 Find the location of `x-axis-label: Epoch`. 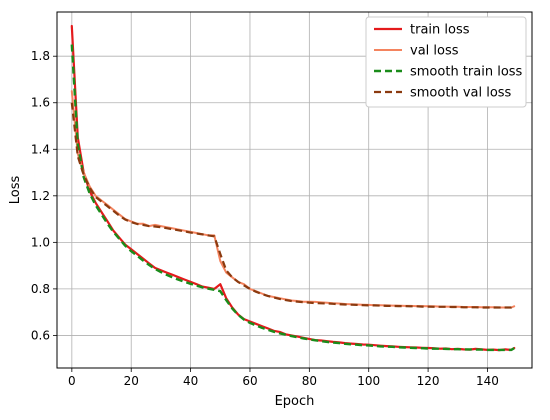

x-axis-label: Epoch is located at coordinates (295, 401).